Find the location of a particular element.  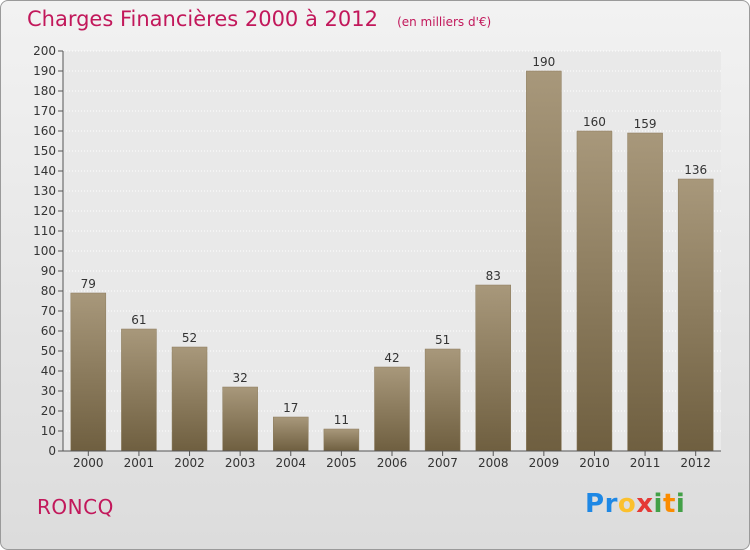

y-tick-label: 100 is located at coordinates (44, 251).